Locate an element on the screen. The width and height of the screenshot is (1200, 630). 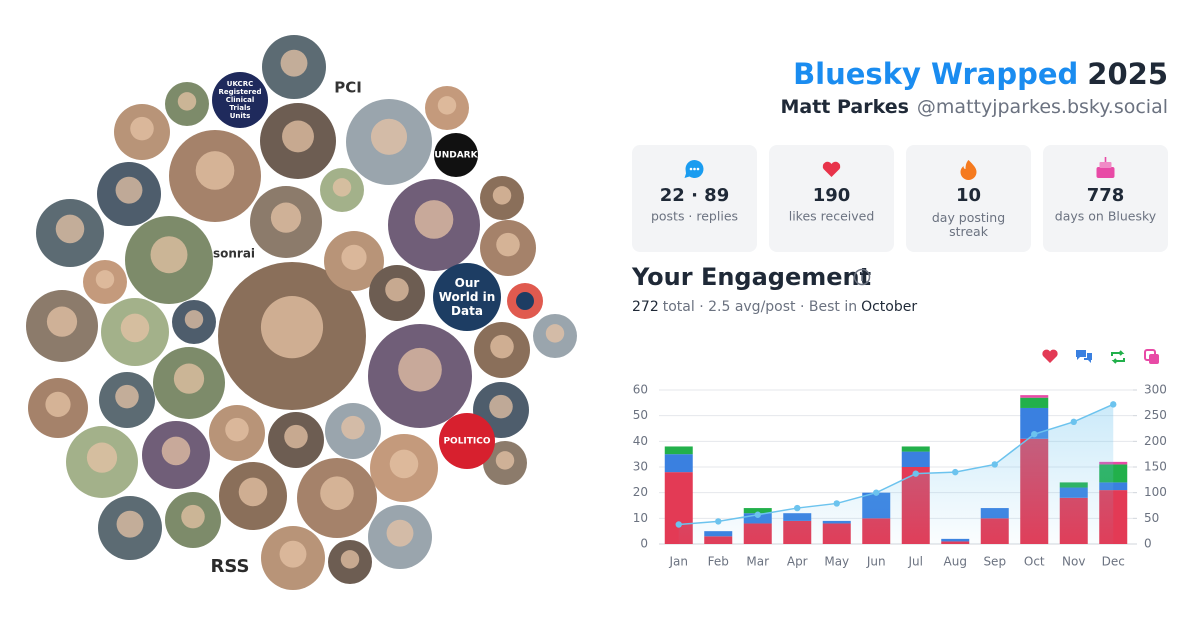
legend is located at coordinates (1100, 356).